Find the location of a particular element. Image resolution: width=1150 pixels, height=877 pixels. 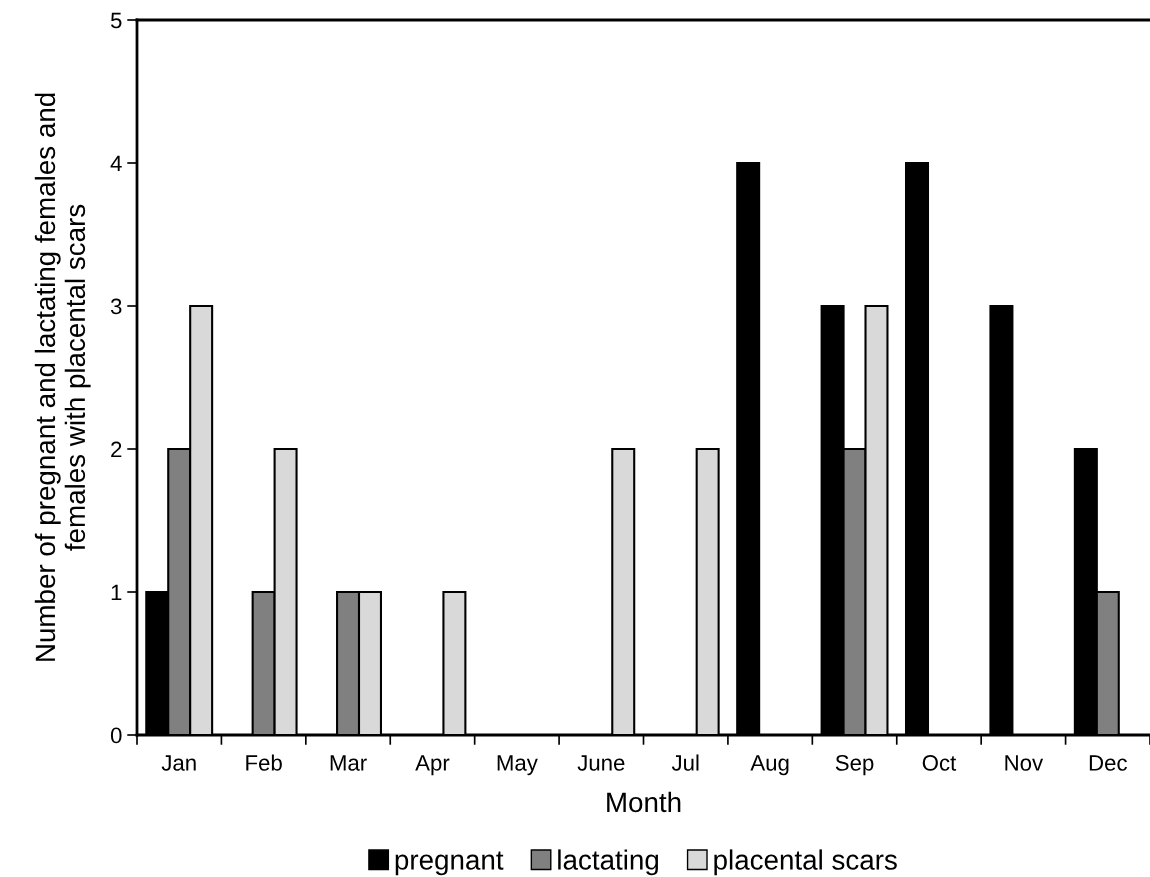

y-tick-label: 5 is located at coordinates (116, 20).